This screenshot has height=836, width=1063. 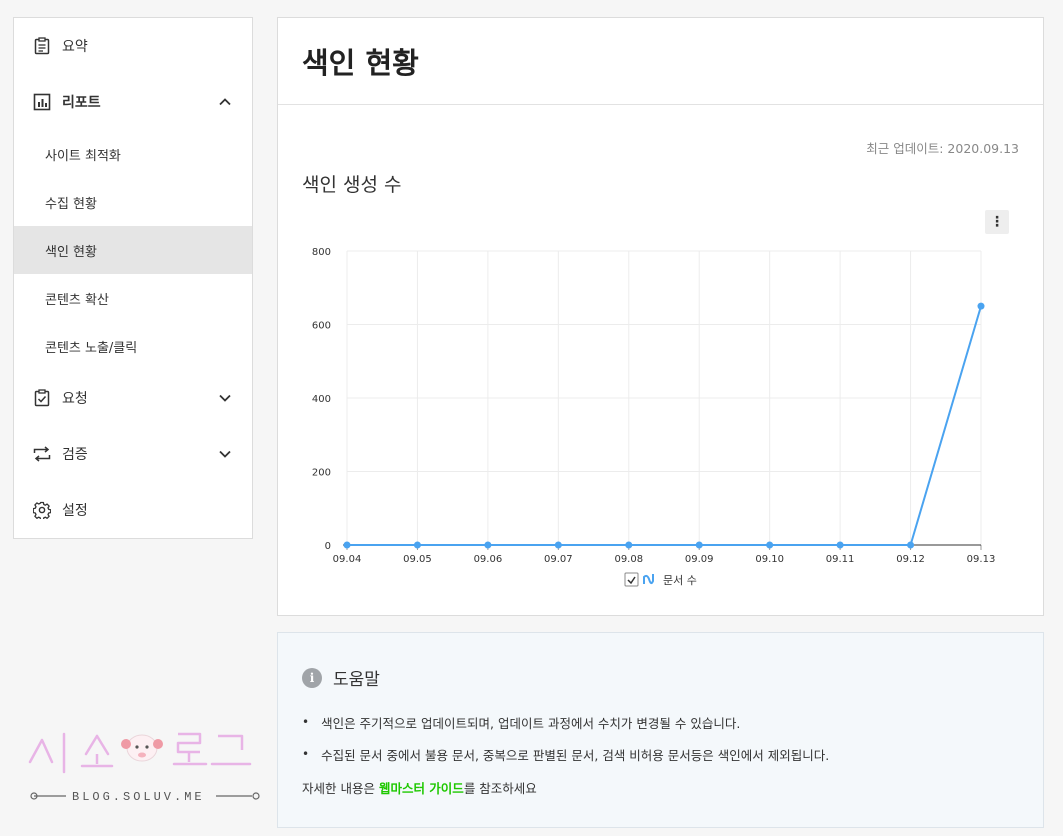 What do you see at coordinates (321, 252) in the screenshot?
I see `y-tick-label: 800` at bounding box center [321, 252].